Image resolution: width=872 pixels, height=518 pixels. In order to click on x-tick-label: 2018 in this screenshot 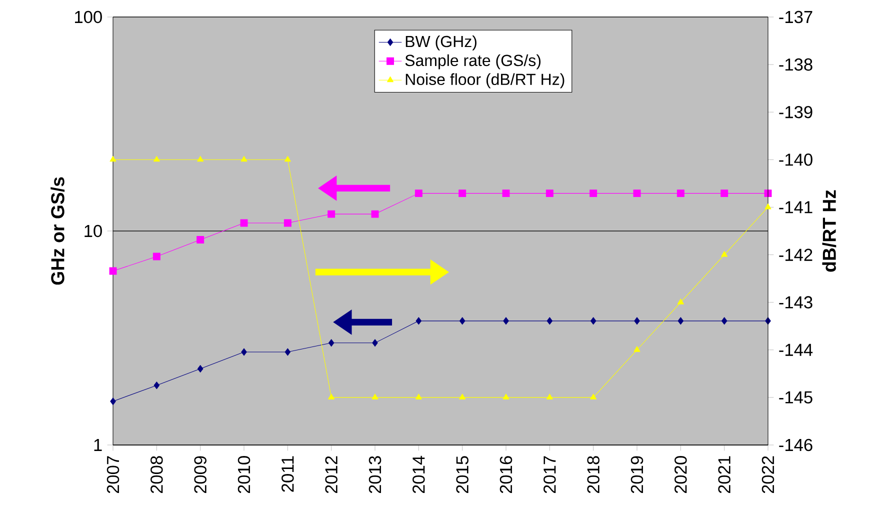, I will do `click(593, 475)`.